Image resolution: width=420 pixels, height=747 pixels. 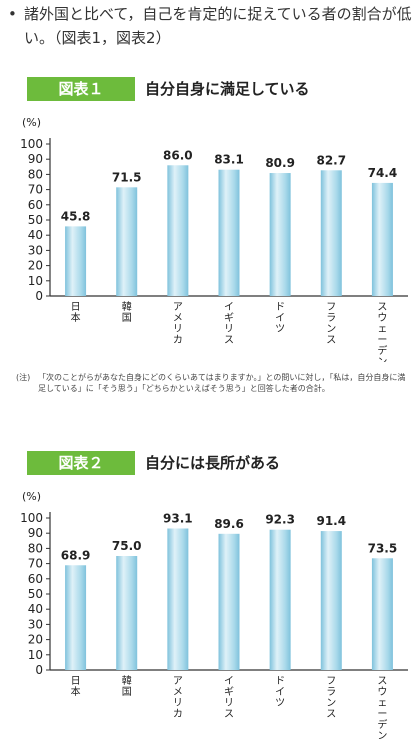 What do you see at coordinates (280, 520) in the screenshot?
I see `data-label: 92.3` at bounding box center [280, 520].